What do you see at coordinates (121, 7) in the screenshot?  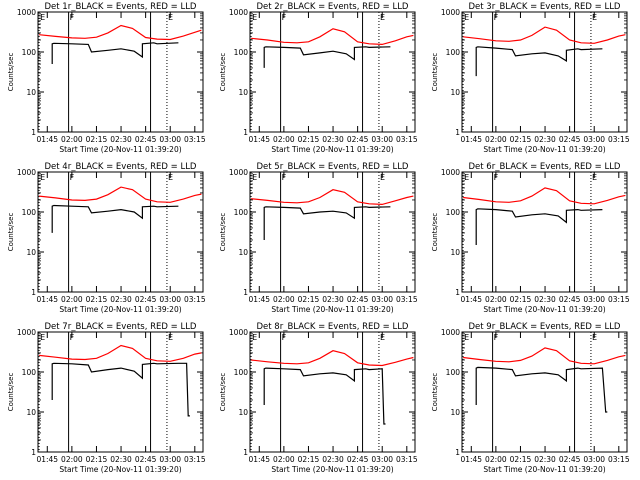 I see `chart-title: Det 1r_BLACK = Events, RED = LLD` at bounding box center [121, 7].